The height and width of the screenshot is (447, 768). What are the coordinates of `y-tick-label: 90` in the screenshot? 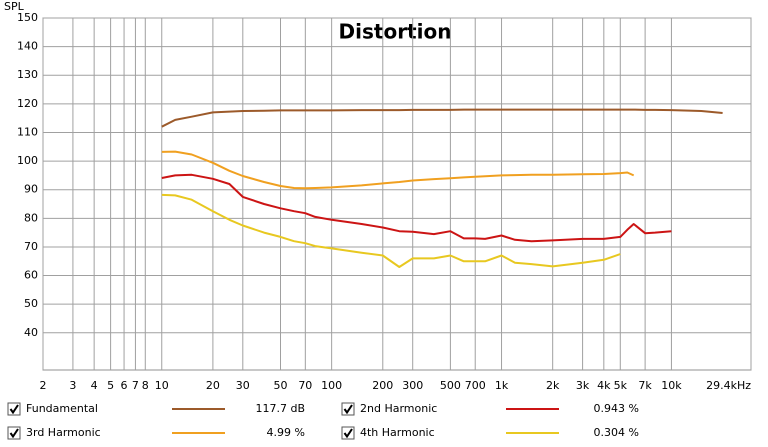 It's located at (31, 189).